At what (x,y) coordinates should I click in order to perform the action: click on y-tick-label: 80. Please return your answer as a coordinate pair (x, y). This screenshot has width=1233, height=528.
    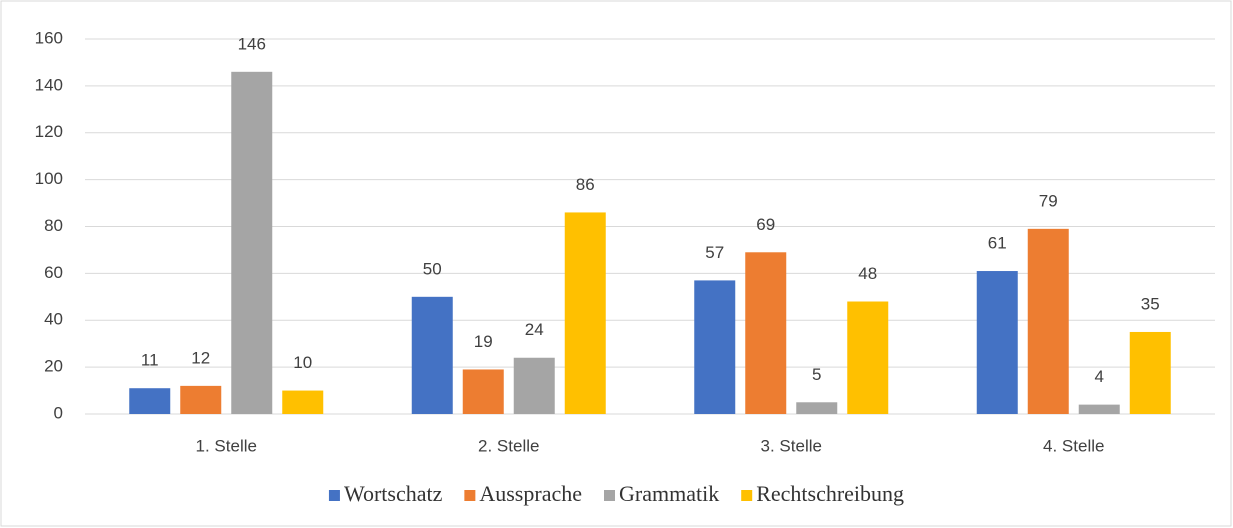
    Looking at the image, I should click on (53, 225).